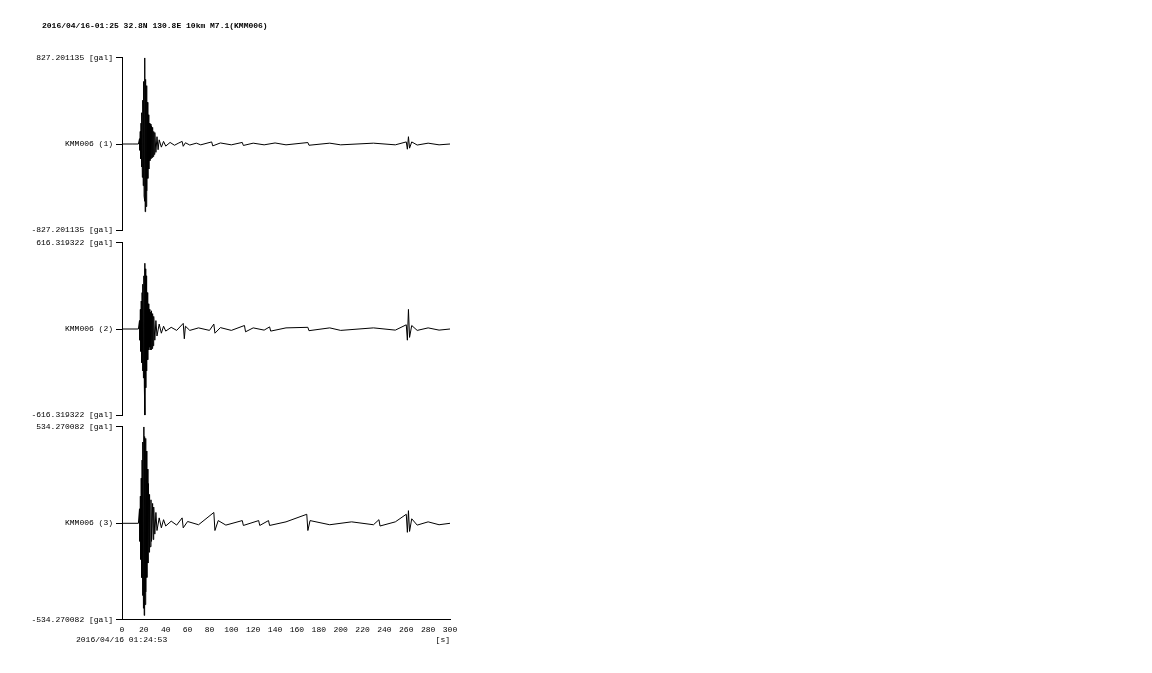  What do you see at coordinates (319, 629) in the screenshot?
I see `x-tick-label: 180` at bounding box center [319, 629].